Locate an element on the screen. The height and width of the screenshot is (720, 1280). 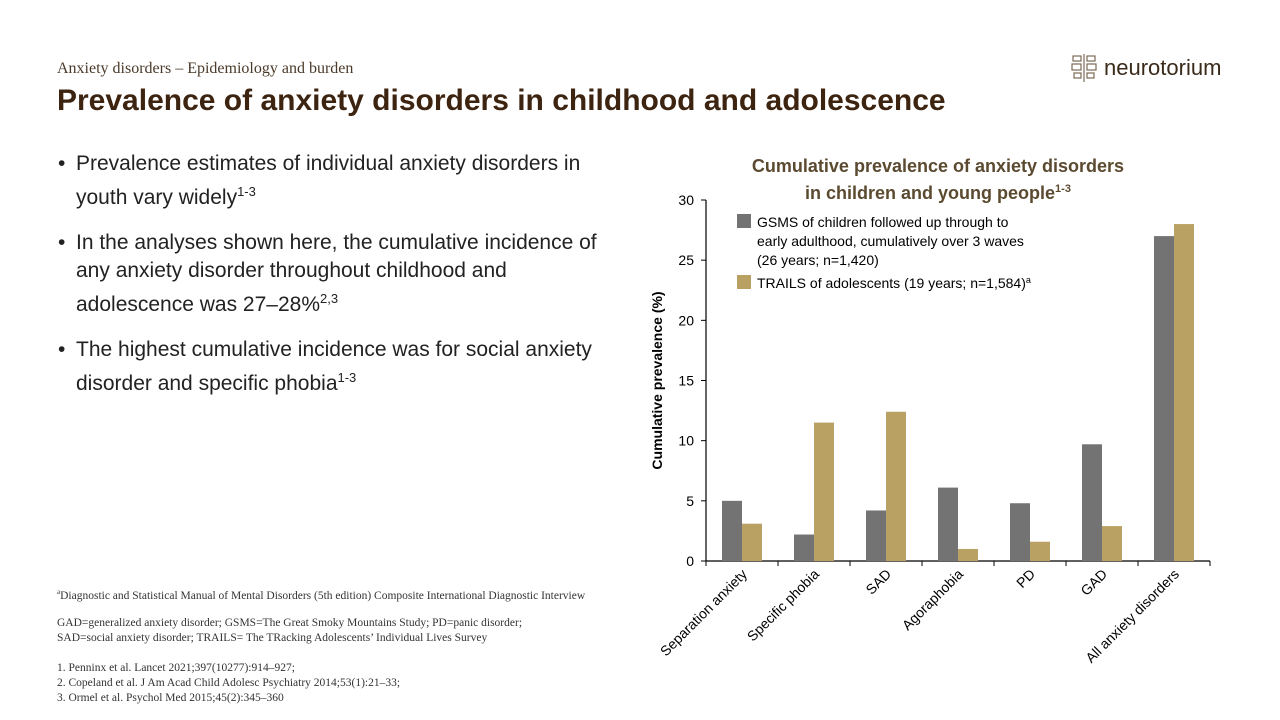
logo-wordmark: neurotorium is located at coordinates (1163, 67).